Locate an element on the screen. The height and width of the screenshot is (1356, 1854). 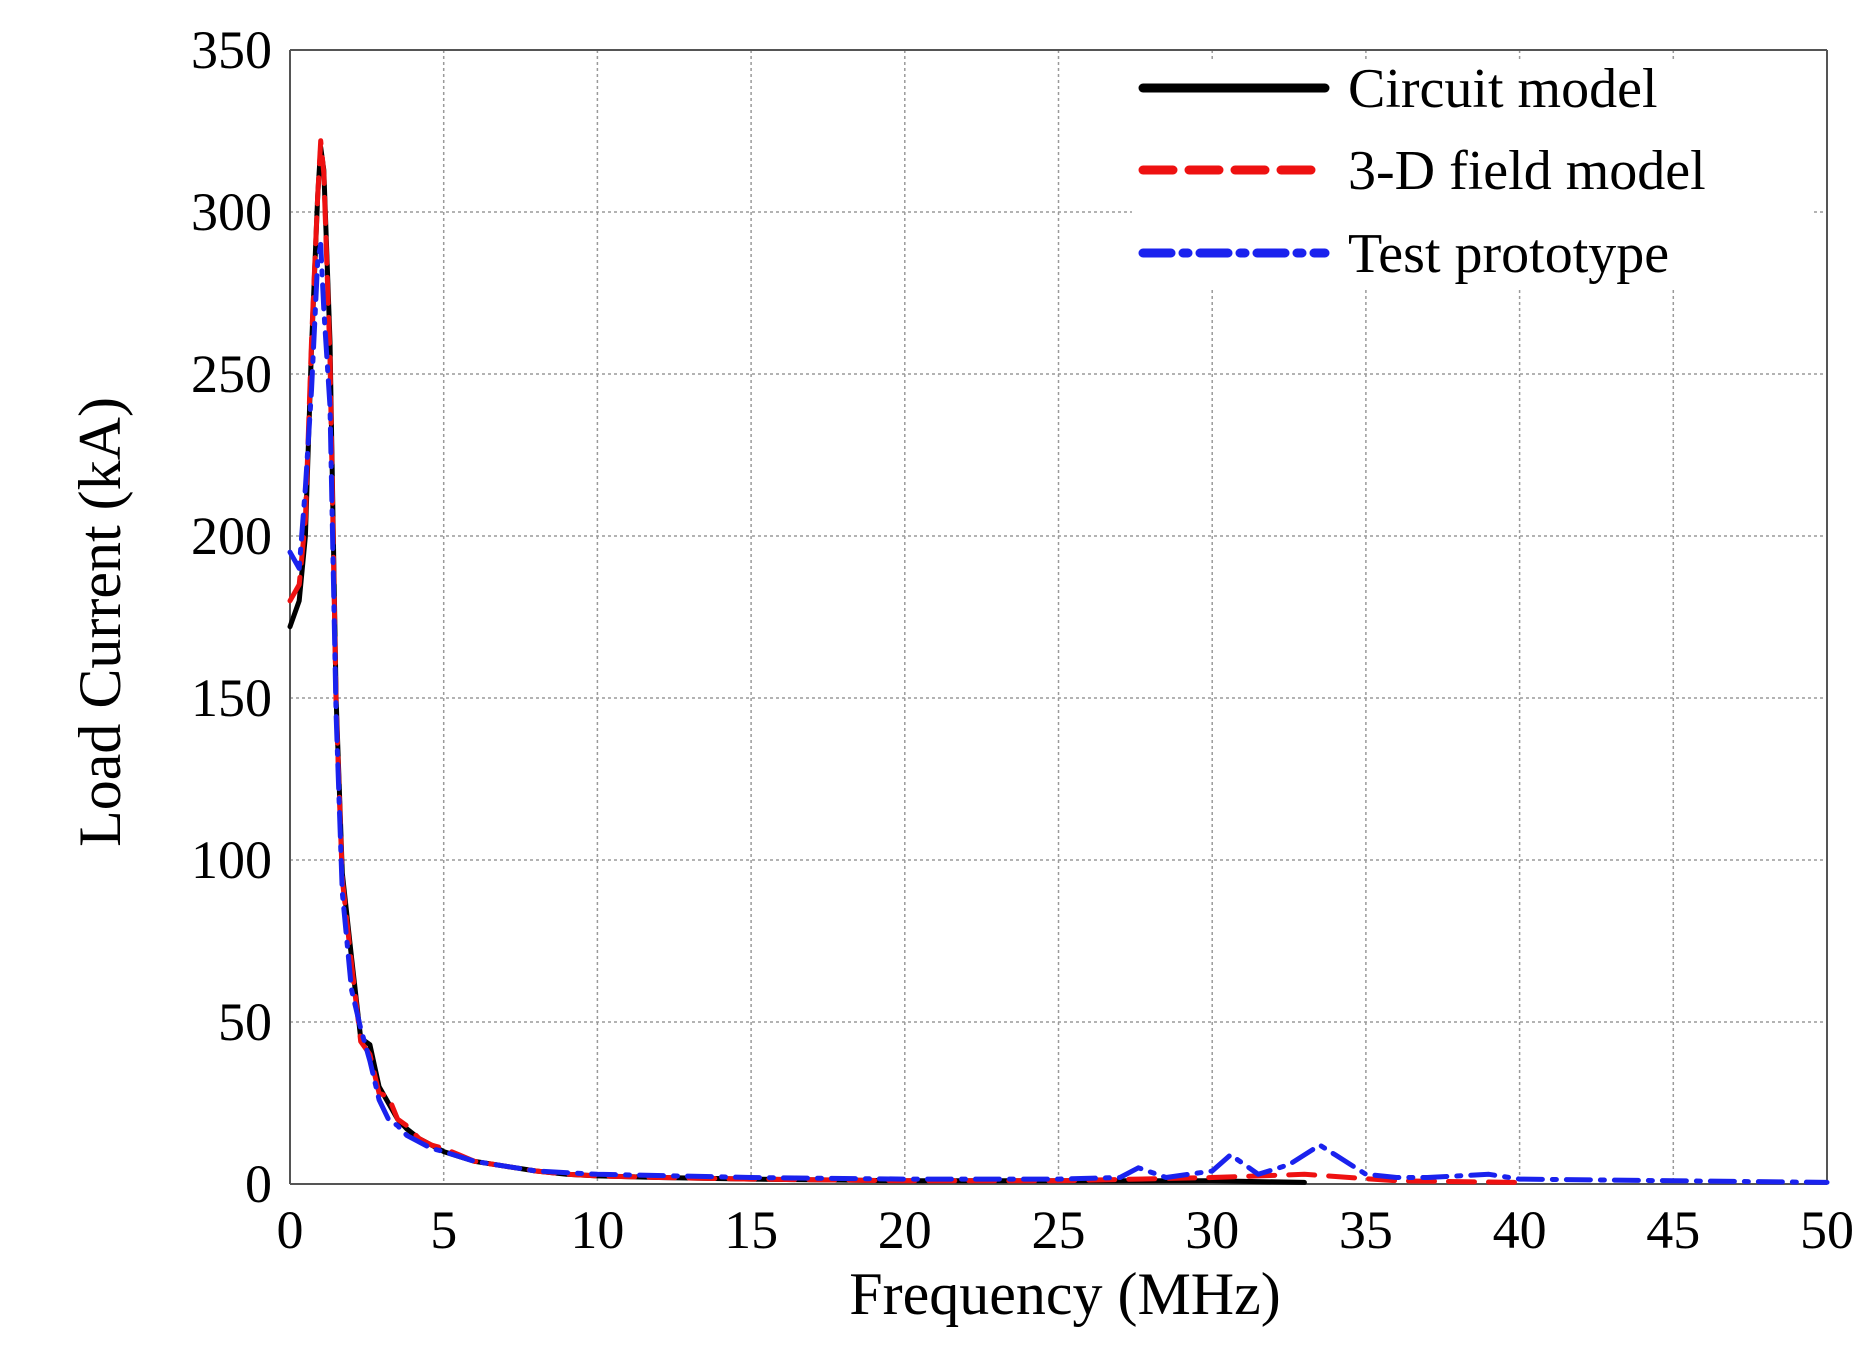
y-tick-label: 350 is located at coordinates (231, 50).